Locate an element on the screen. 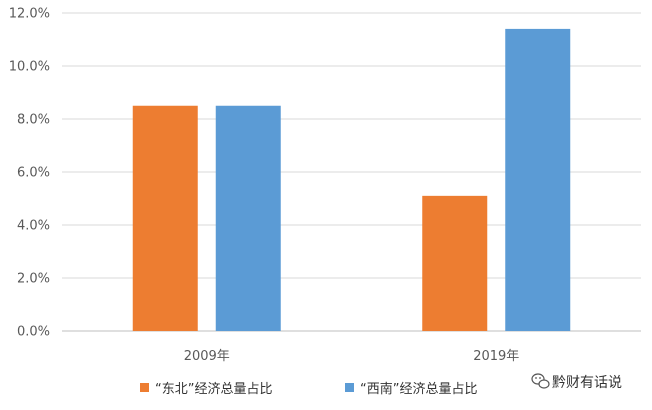 Image resolution: width=652 pixels, height=410 pixels. legend: “东北”经济总量占比 “西南”经济总量占比 is located at coordinates (308, 389).